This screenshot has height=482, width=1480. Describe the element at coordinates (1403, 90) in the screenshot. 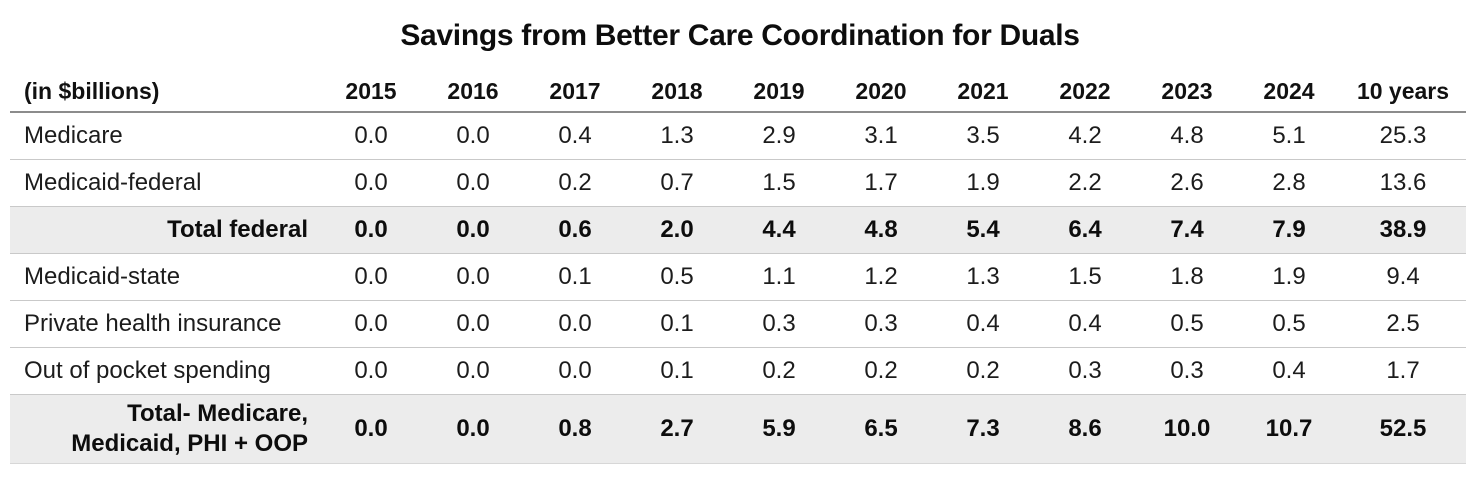

I see `year-header-cell: 10 years` at that location.